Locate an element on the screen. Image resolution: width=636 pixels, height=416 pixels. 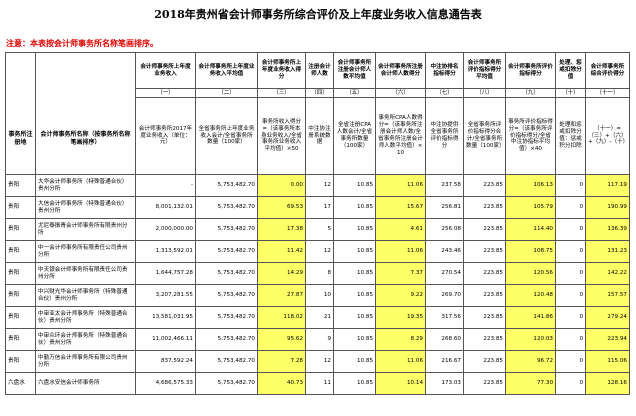
column-heading: 会计师事务所上年度业务收入平均值 is located at coordinates (226, 70).